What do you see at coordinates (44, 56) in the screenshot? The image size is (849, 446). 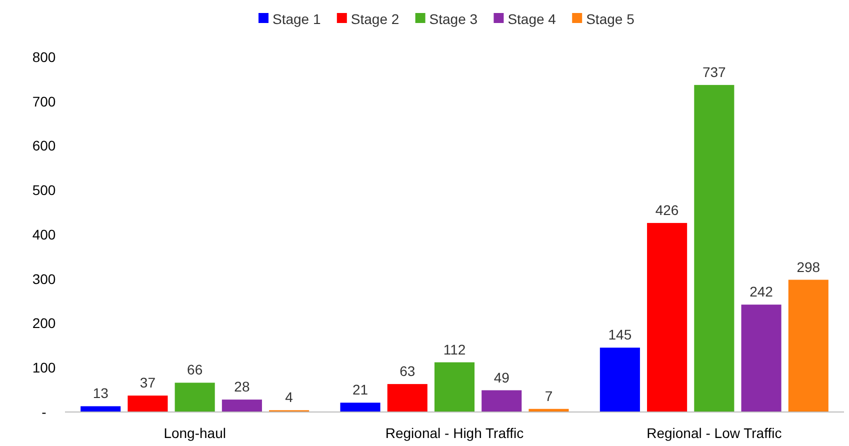 I see `y-tick-label: 800` at bounding box center [44, 56].